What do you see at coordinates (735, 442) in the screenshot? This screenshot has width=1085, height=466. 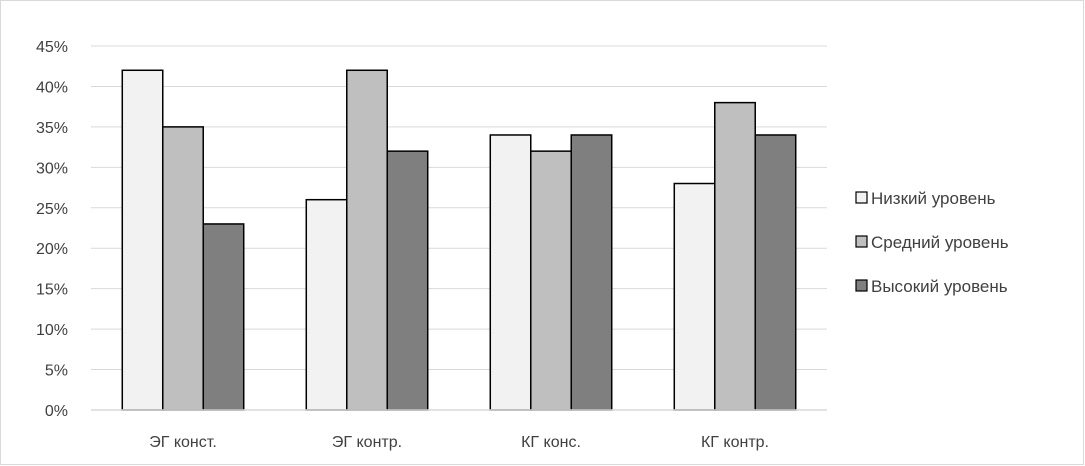 I see `x-category-label: КГ контр.` at bounding box center [735, 442].